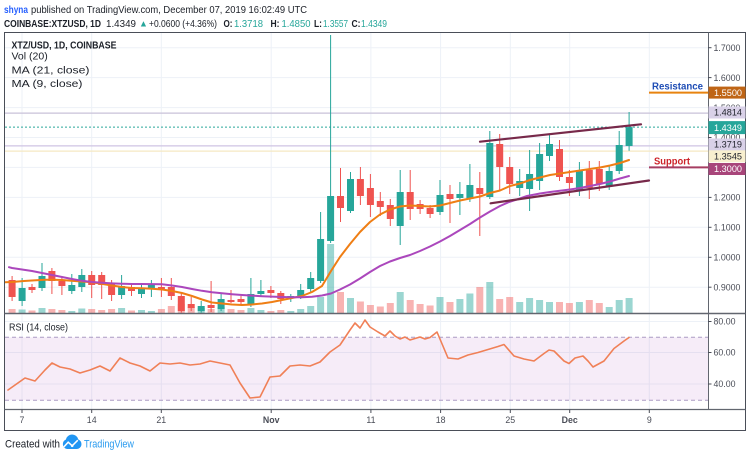 The image size is (750, 458). What do you see at coordinates (728, 145) in the screenshot?
I see `svg-text: 1.3719` at bounding box center [728, 145].